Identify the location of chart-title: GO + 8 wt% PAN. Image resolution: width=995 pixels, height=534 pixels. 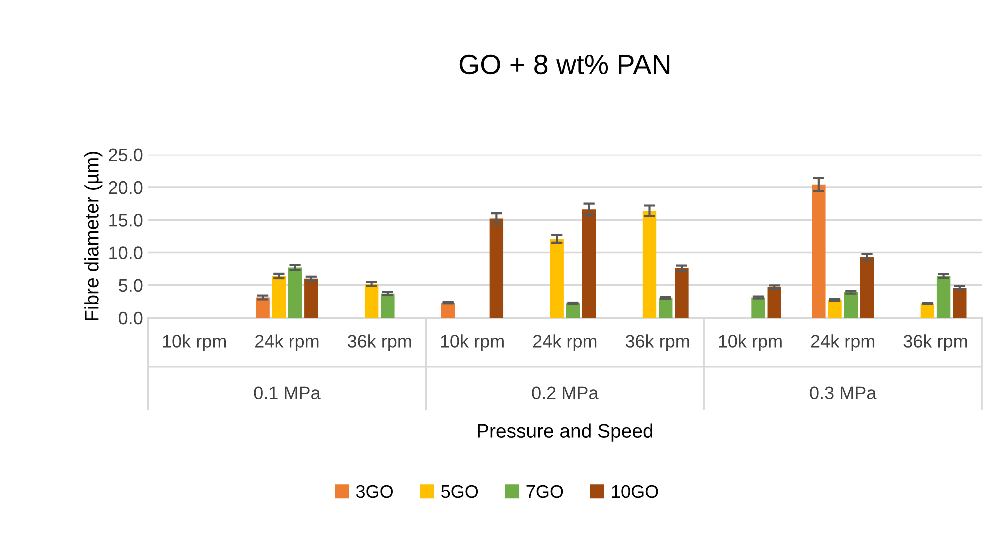
(565, 64).